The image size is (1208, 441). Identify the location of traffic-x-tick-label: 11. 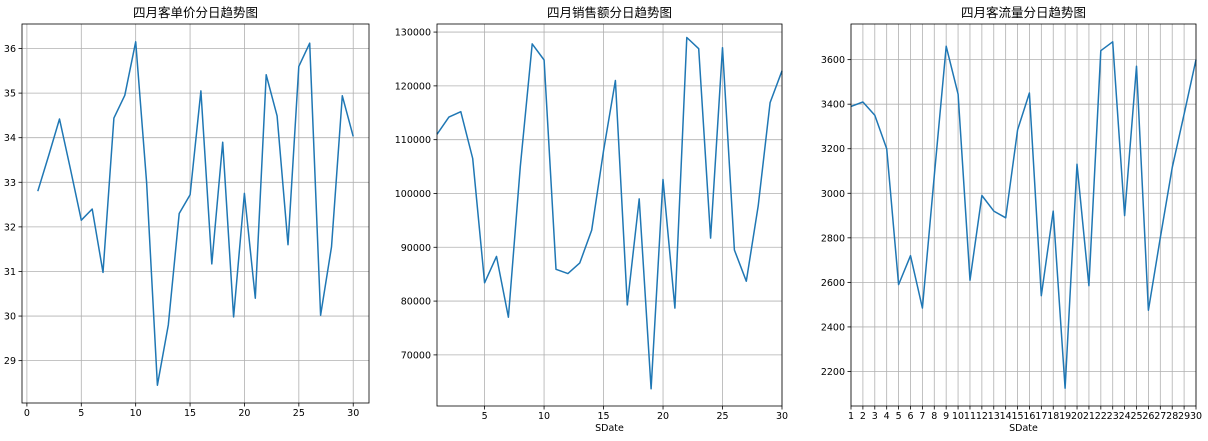
(970, 416).